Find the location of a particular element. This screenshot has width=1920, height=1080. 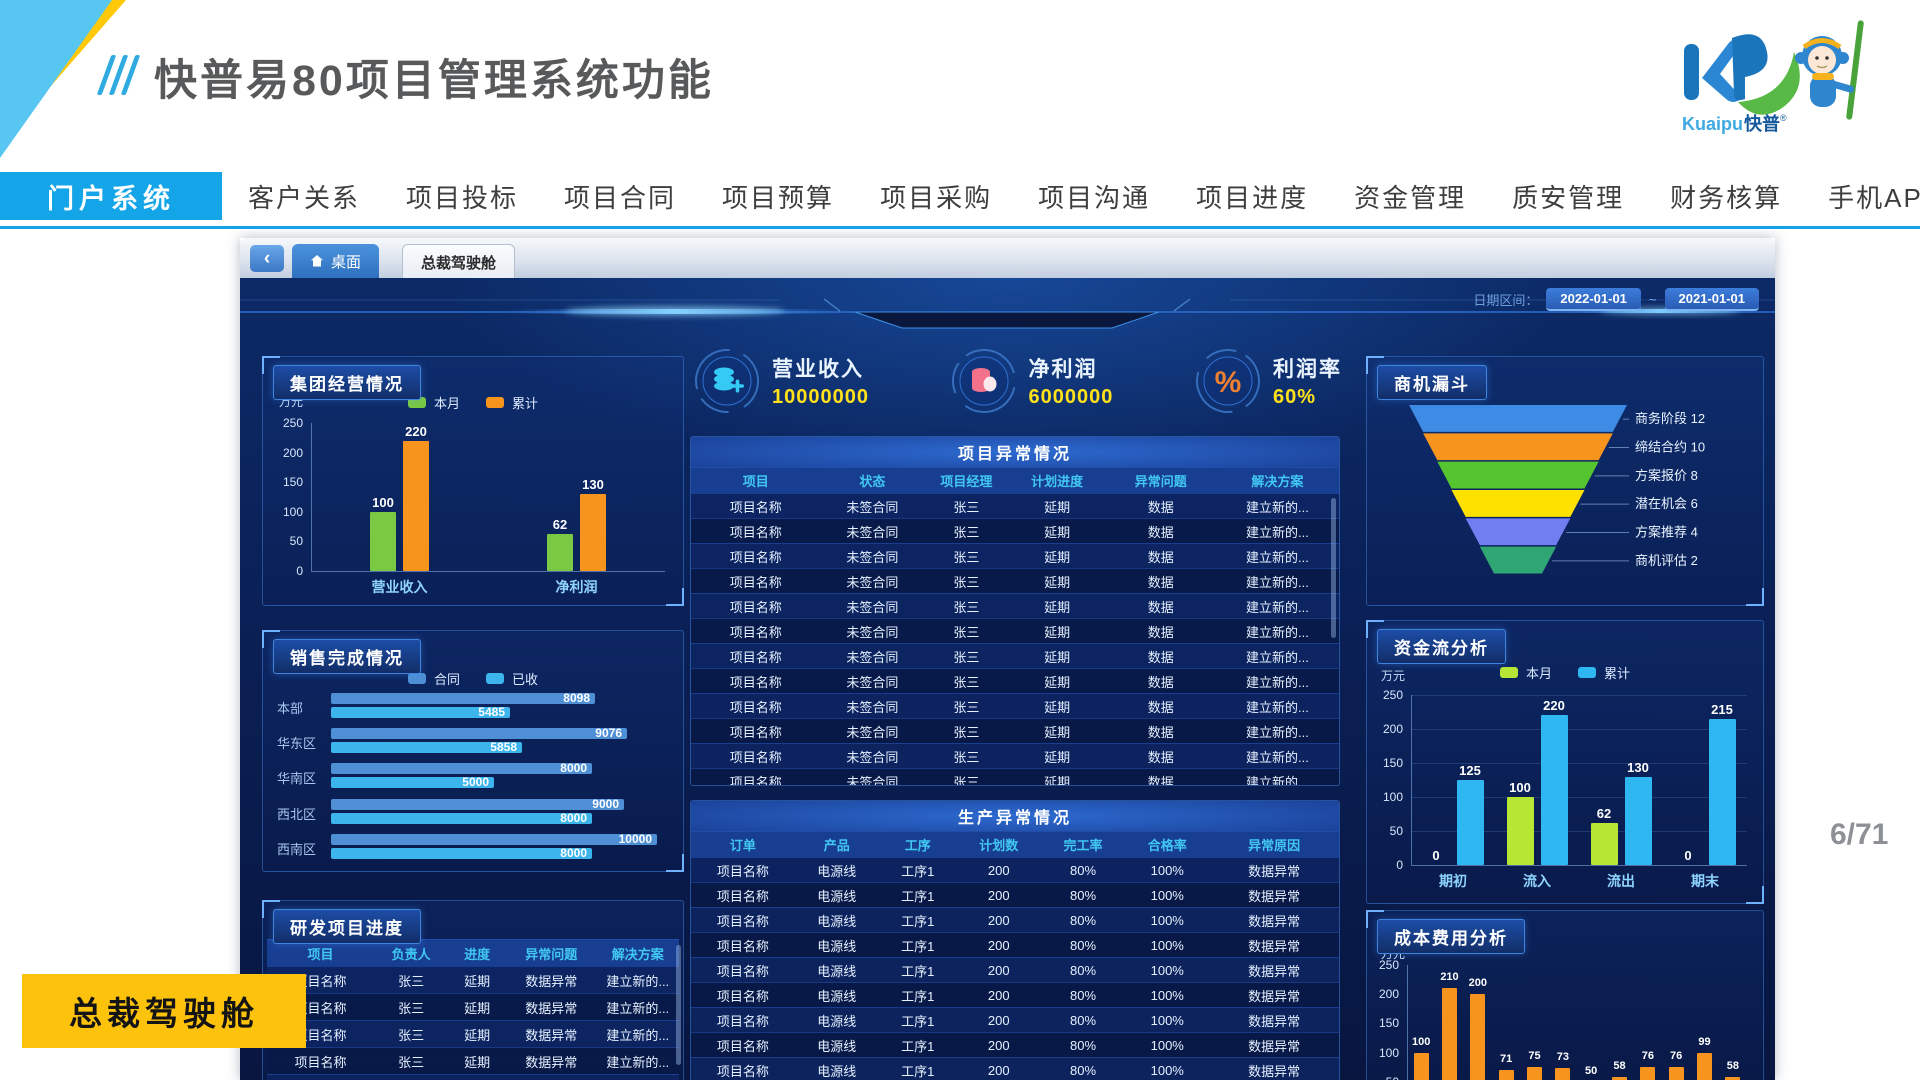

bar-value-label: 100 is located at coordinates (383, 502).